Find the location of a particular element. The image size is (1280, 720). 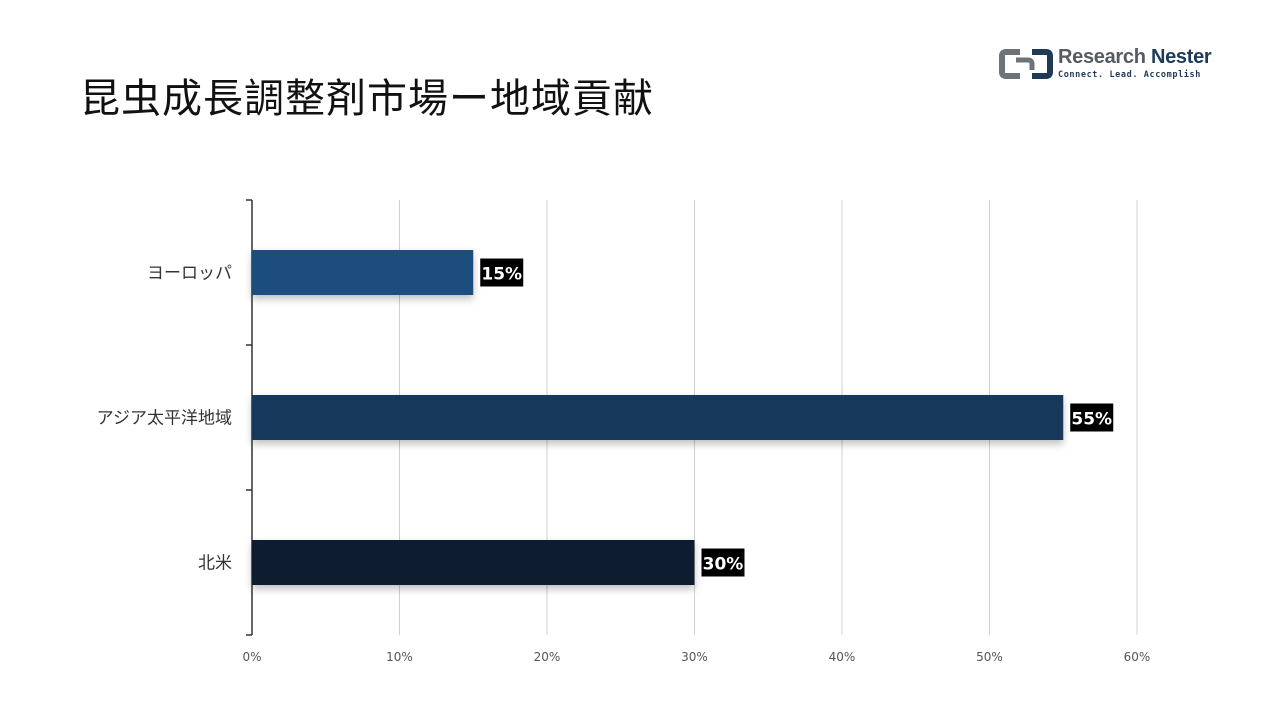

logo-name-part1: Research is located at coordinates (1102, 57).